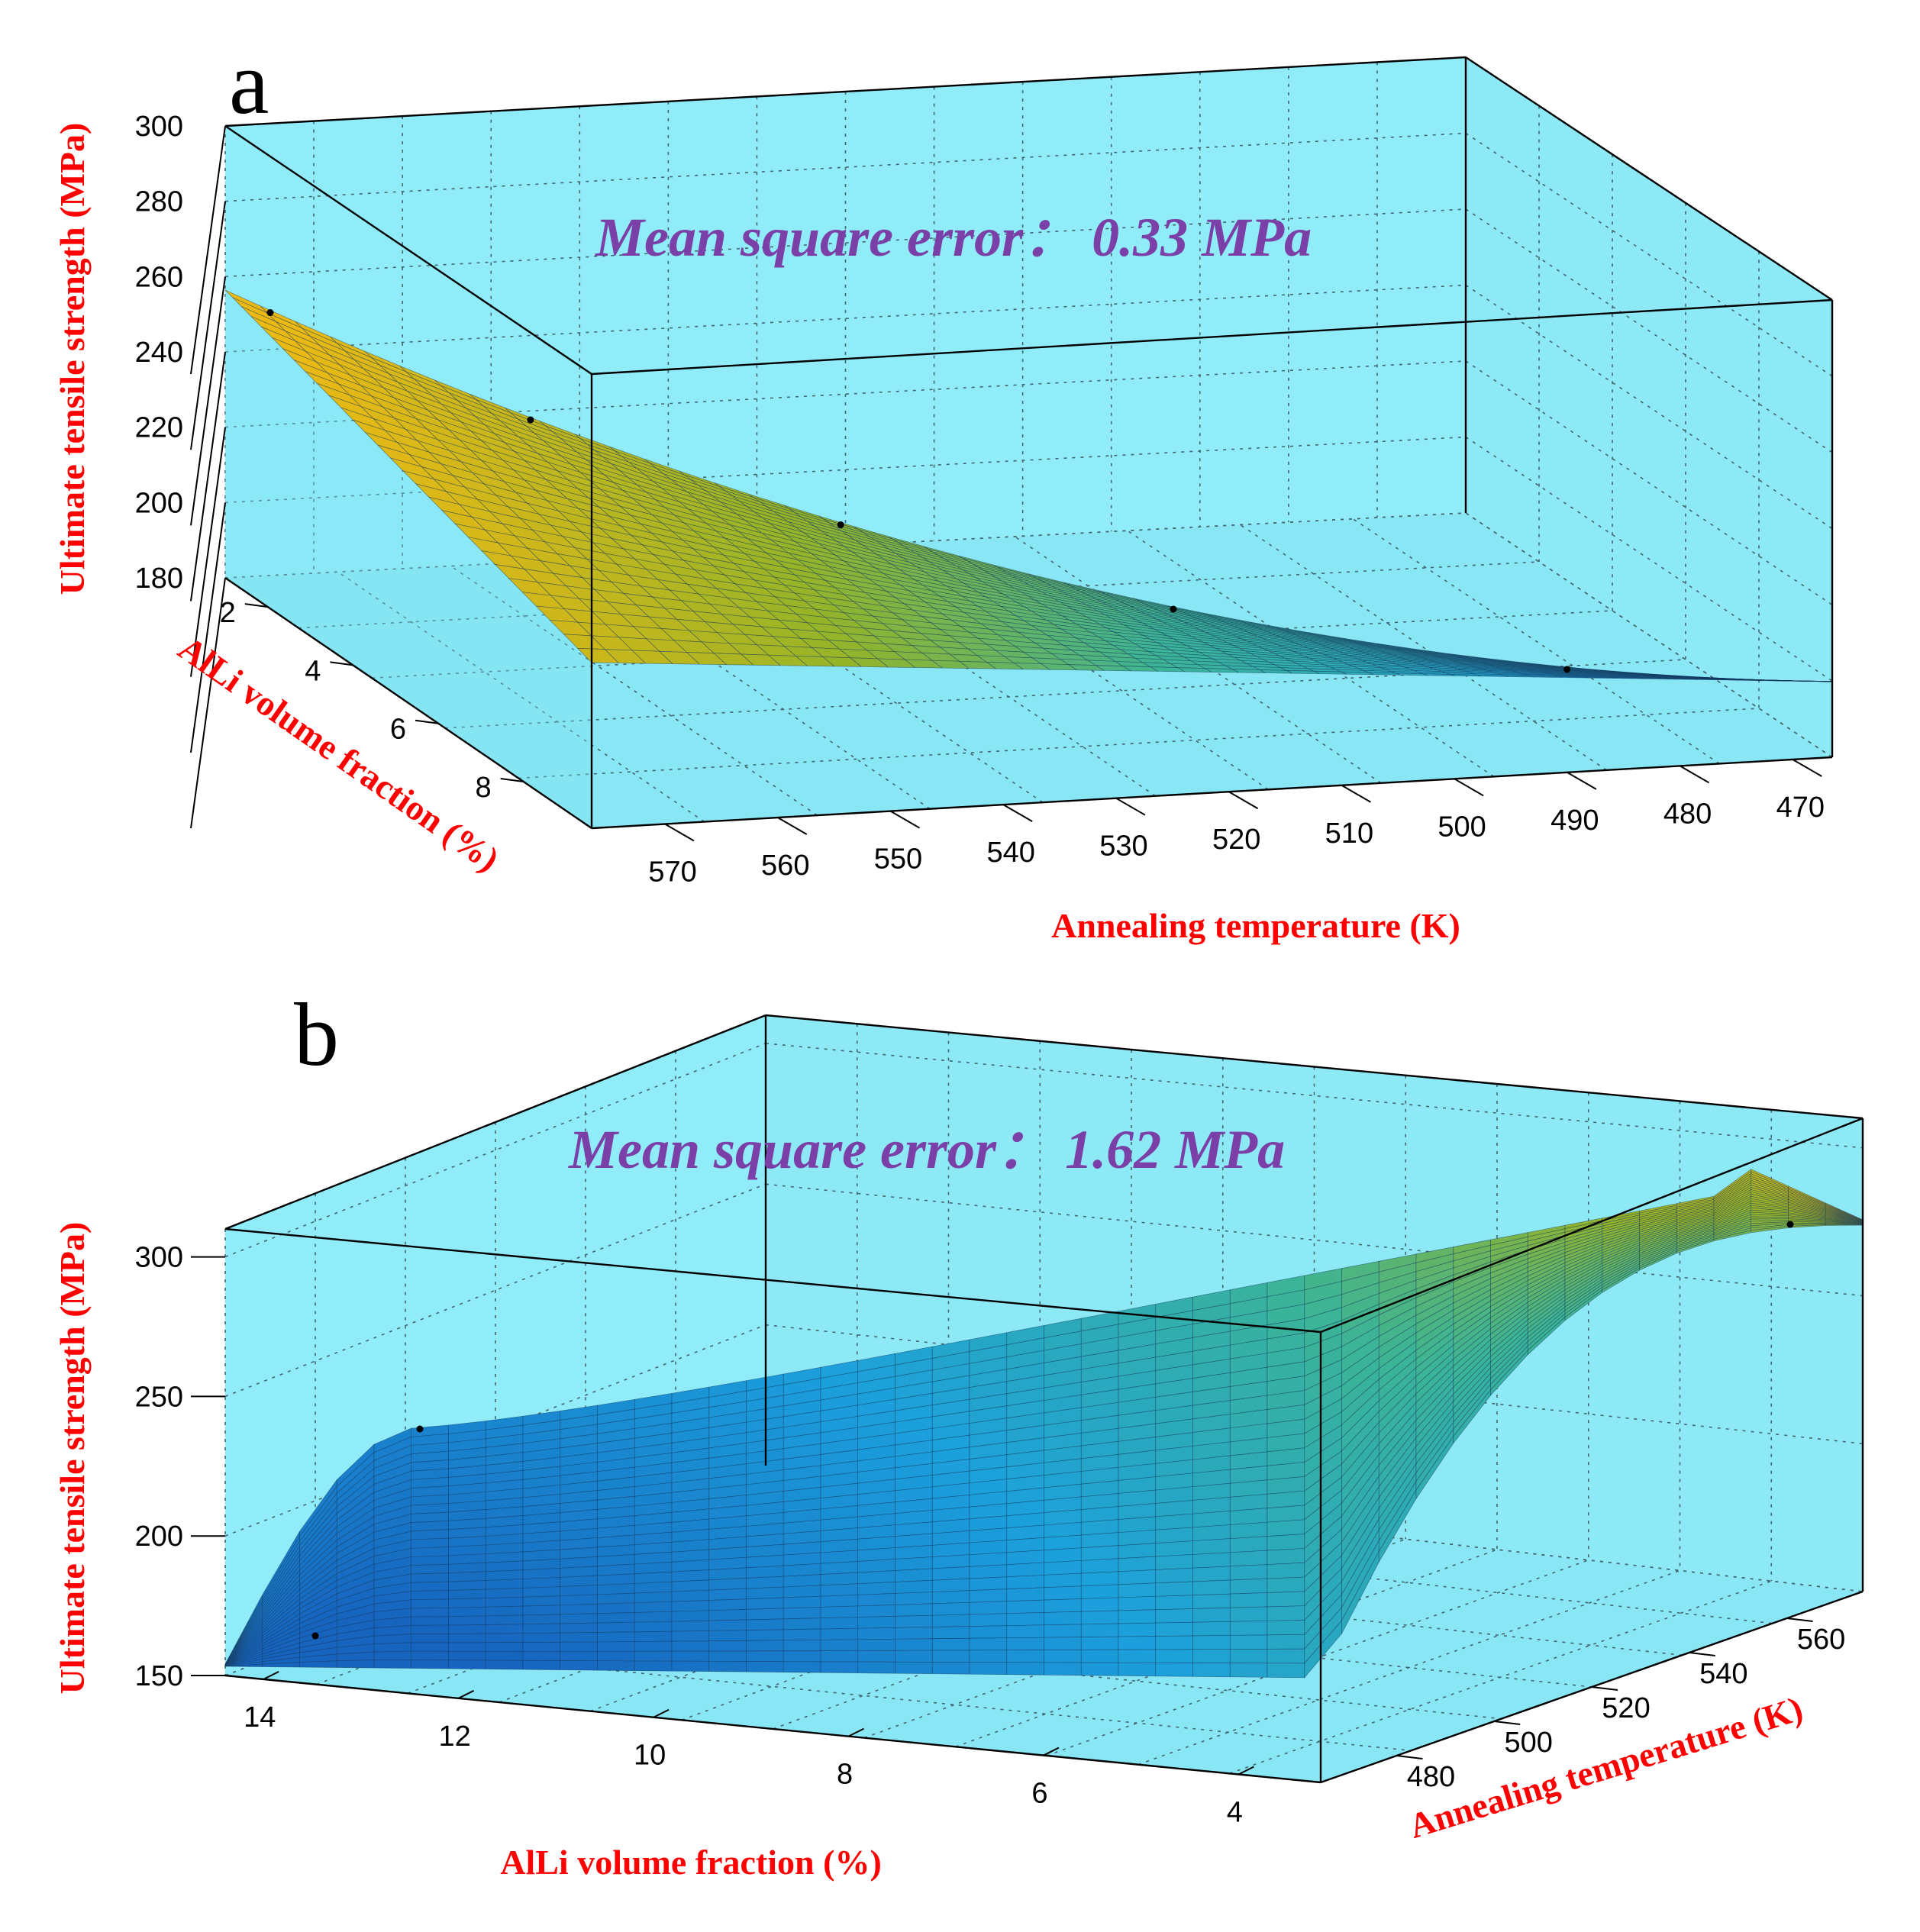 The width and height of the screenshot is (1920, 1932). What do you see at coordinates (1236, 840) in the screenshot?
I see `y-tick-label: 520` at bounding box center [1236, 840].